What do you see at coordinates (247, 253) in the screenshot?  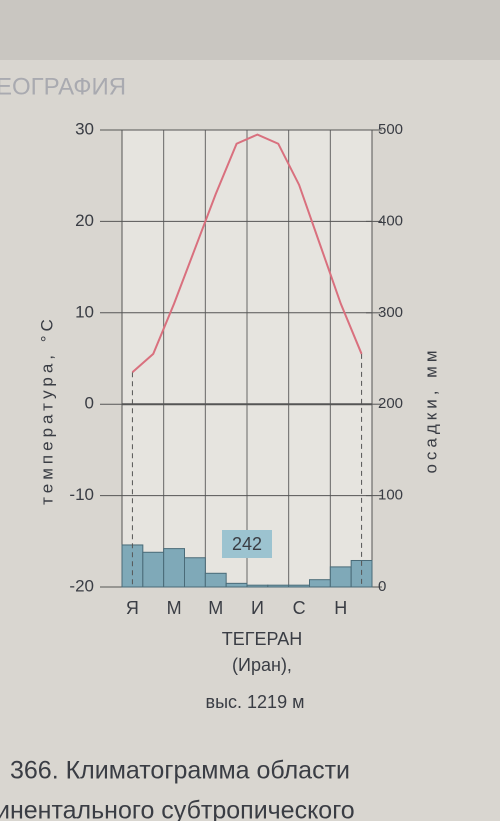 I see `temperature-line` at bounding box center [247, 253].